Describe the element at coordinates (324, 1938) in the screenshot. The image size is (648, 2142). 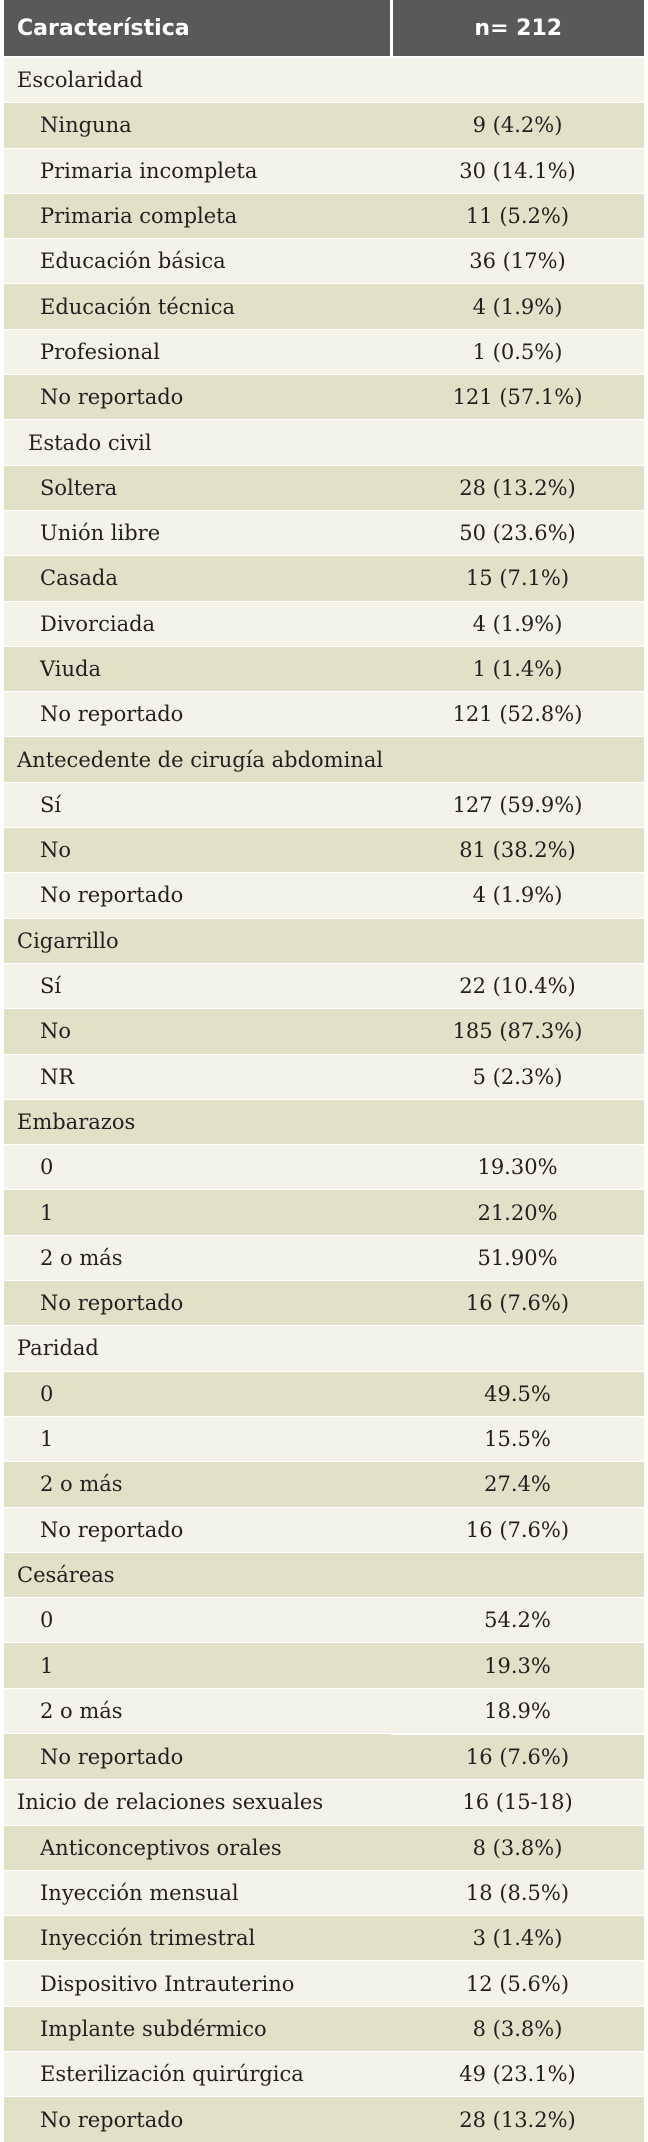
I see `table-row: Inyección trimestral 3 (1.4%)` at that location.